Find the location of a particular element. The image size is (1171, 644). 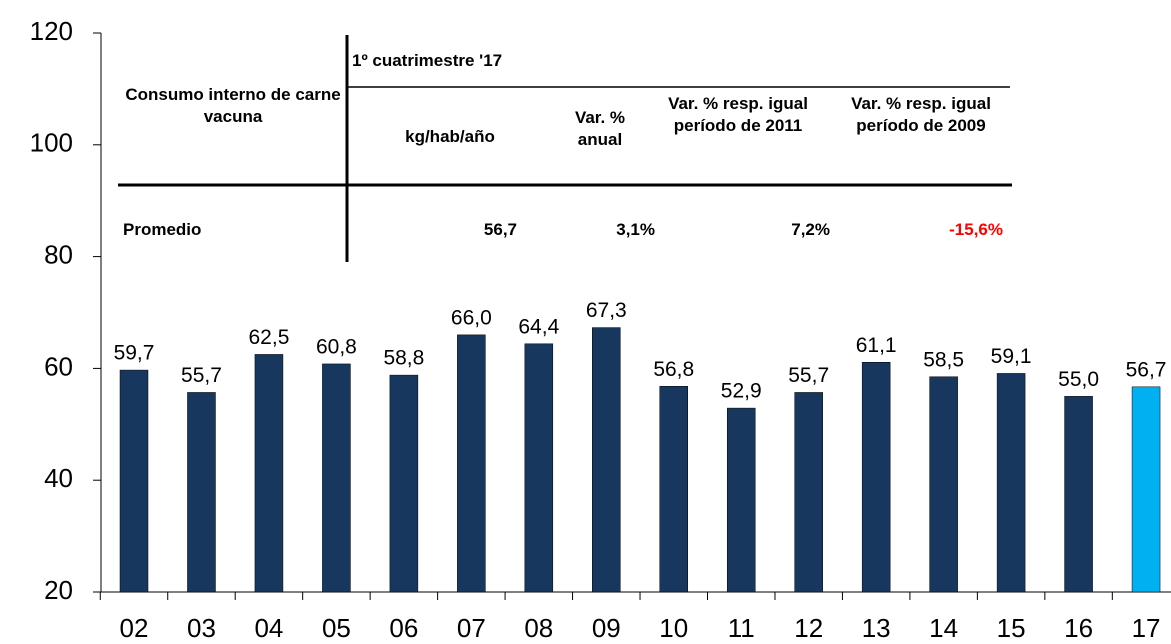

y-tick-label: 40 is located at coordinates (58, 478).